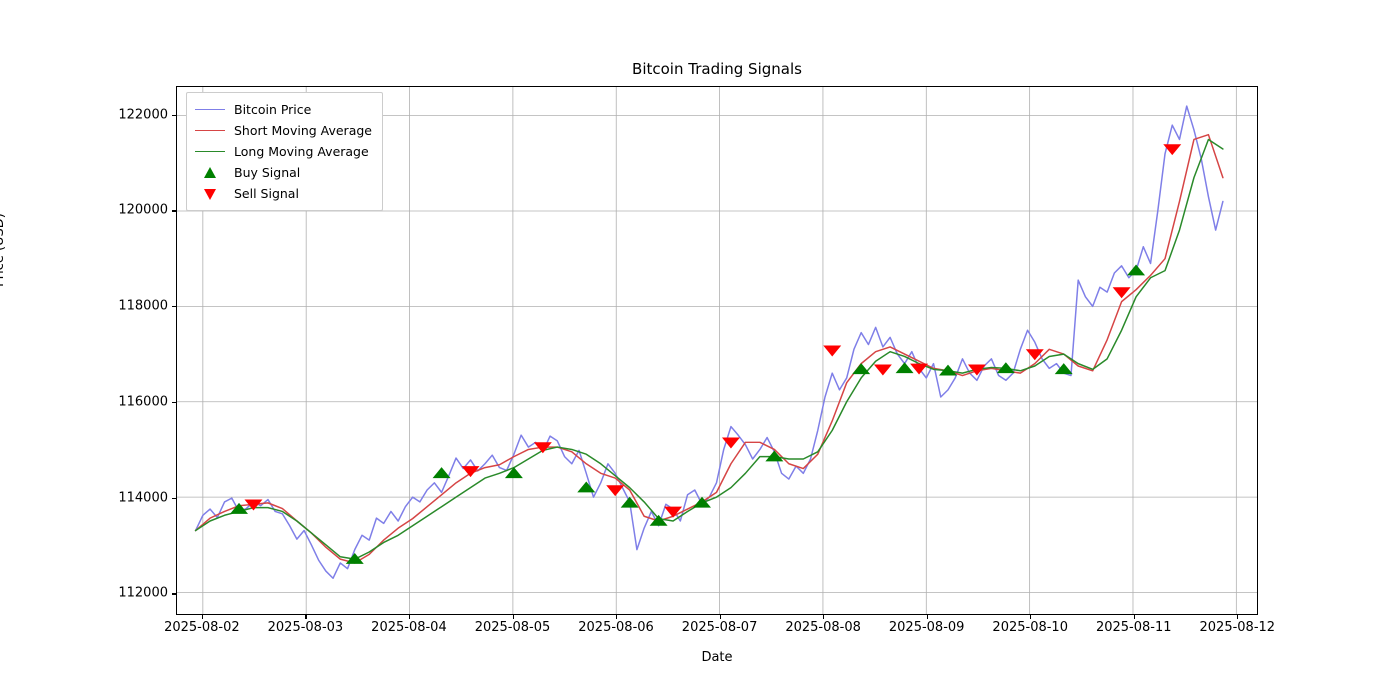 The height and width of the screenshot is (700, 1400). What do you see at coordinates (266, 193) in the screenshot?
I see `legend-entry-label: Sell Signal` at bounding box center [266, 193].